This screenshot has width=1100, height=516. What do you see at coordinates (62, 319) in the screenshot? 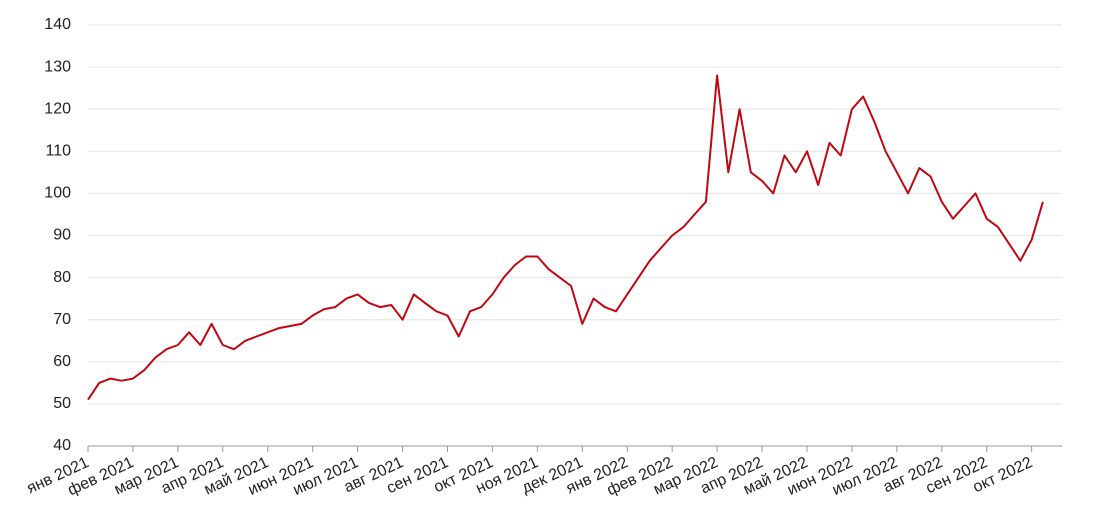
I see `y-tick-label: 70` at bounding box center [62, 319].